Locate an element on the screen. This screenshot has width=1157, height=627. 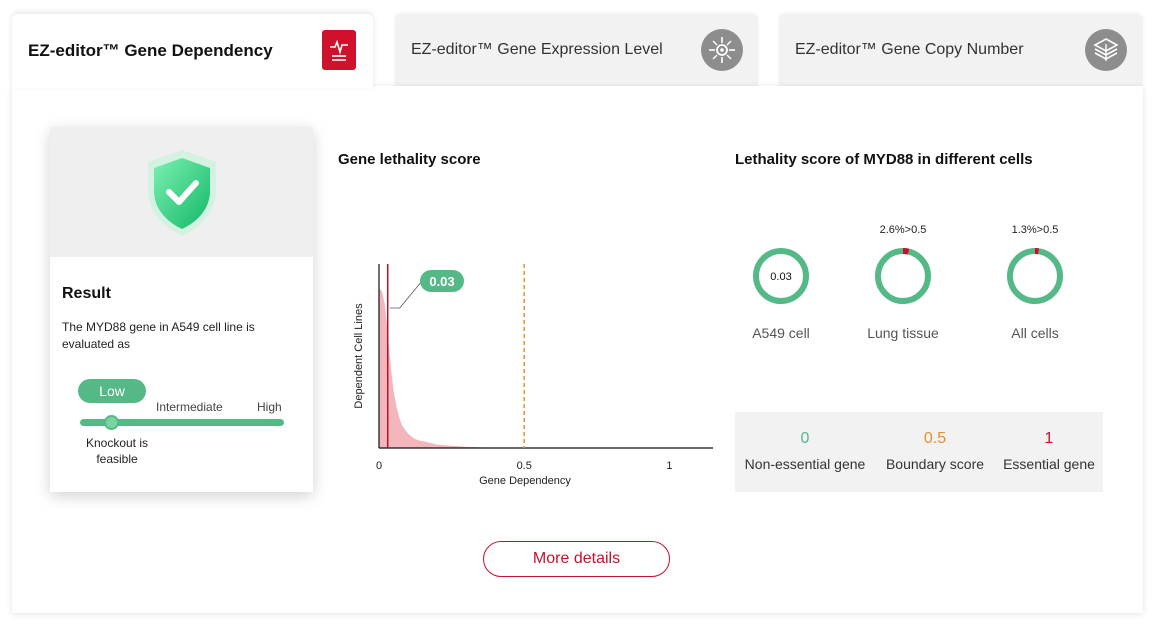
legend-label: Essential gene is located at coordinates (1049, 464).